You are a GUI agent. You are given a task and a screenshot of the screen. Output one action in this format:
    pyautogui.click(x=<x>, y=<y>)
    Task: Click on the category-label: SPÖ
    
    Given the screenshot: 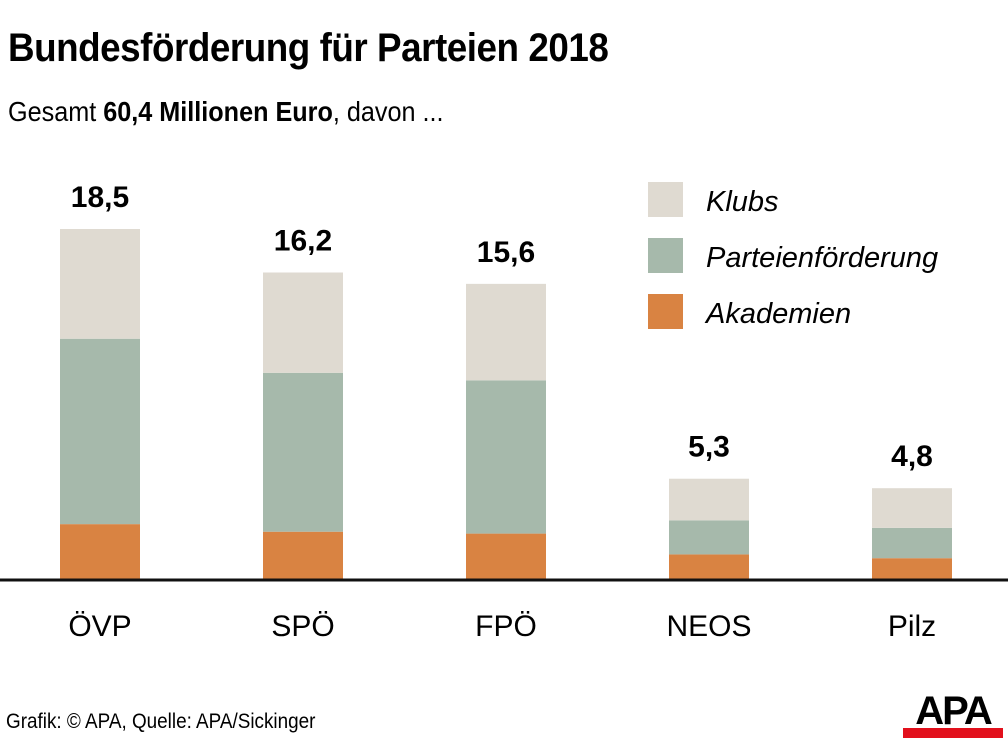 What is the action you would take?
    pyautogui.click(x=302, y=626)
    